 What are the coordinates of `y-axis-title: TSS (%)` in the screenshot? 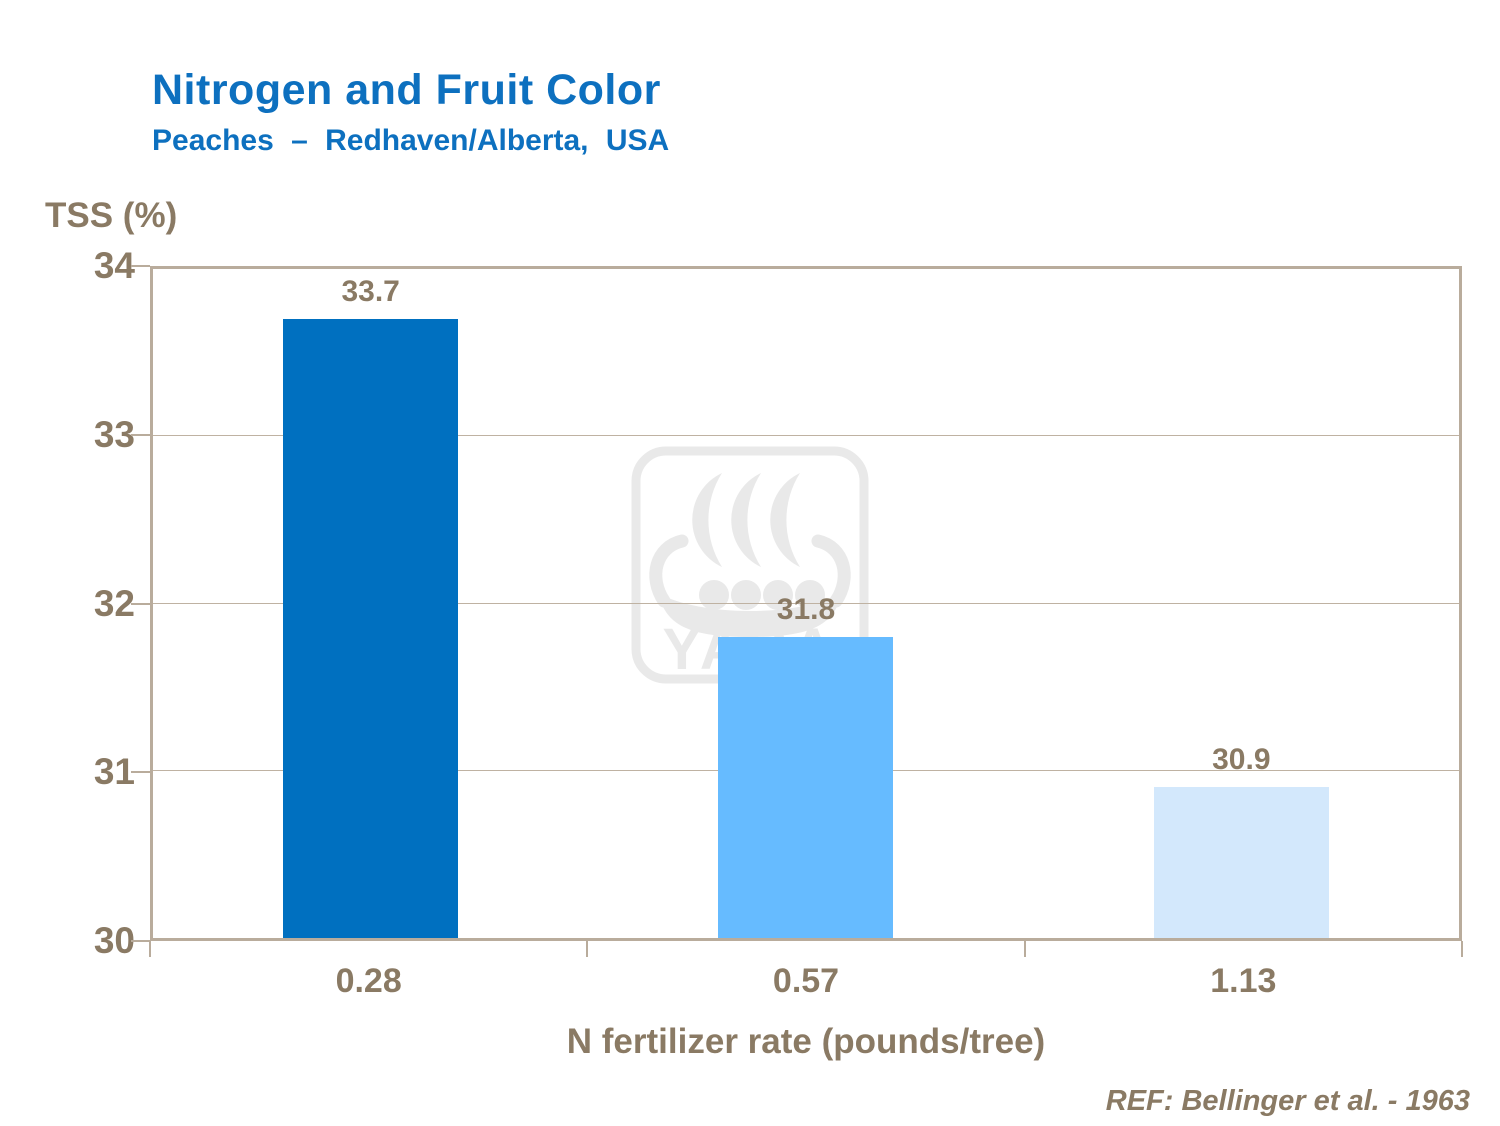 It's located at (111, 215).